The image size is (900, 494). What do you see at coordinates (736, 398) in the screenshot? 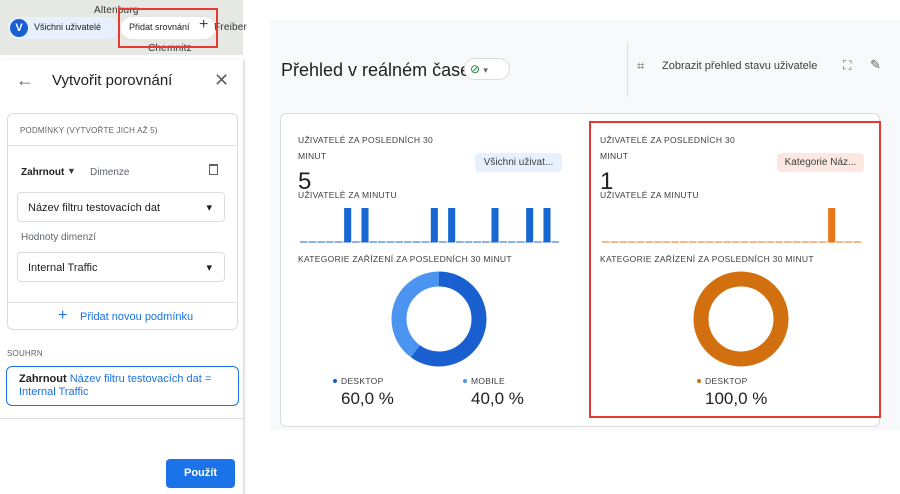
I see `device-value: 100,0 %` at bounding box center [736, 398].